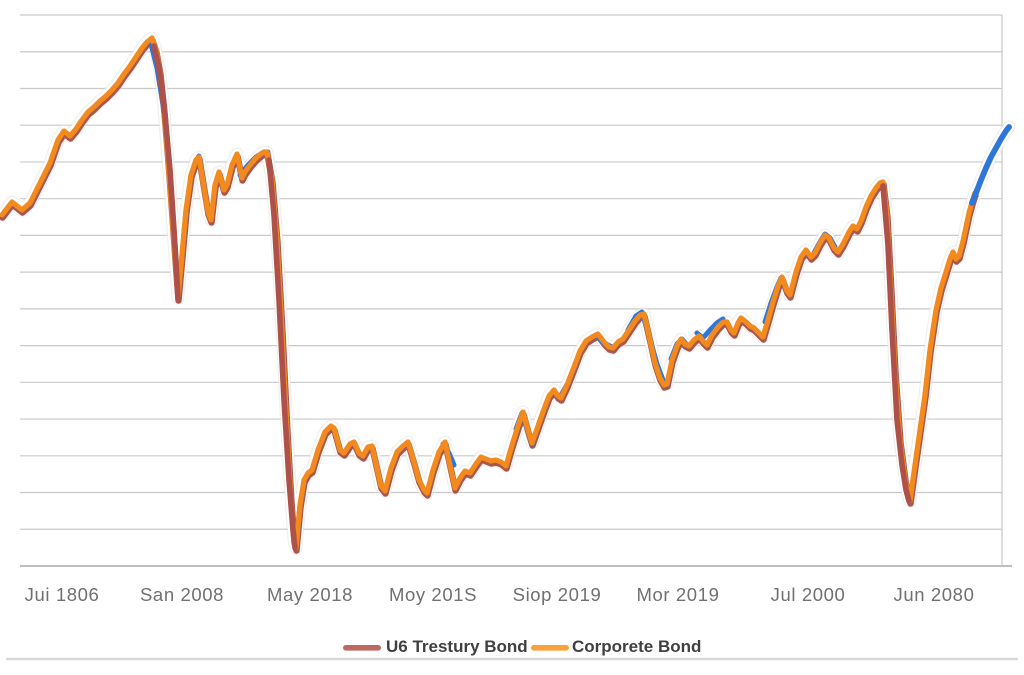  Describe the element at coordinates (362, 648) in the screenshot. I see `legend-swatch-treasury` at that location.